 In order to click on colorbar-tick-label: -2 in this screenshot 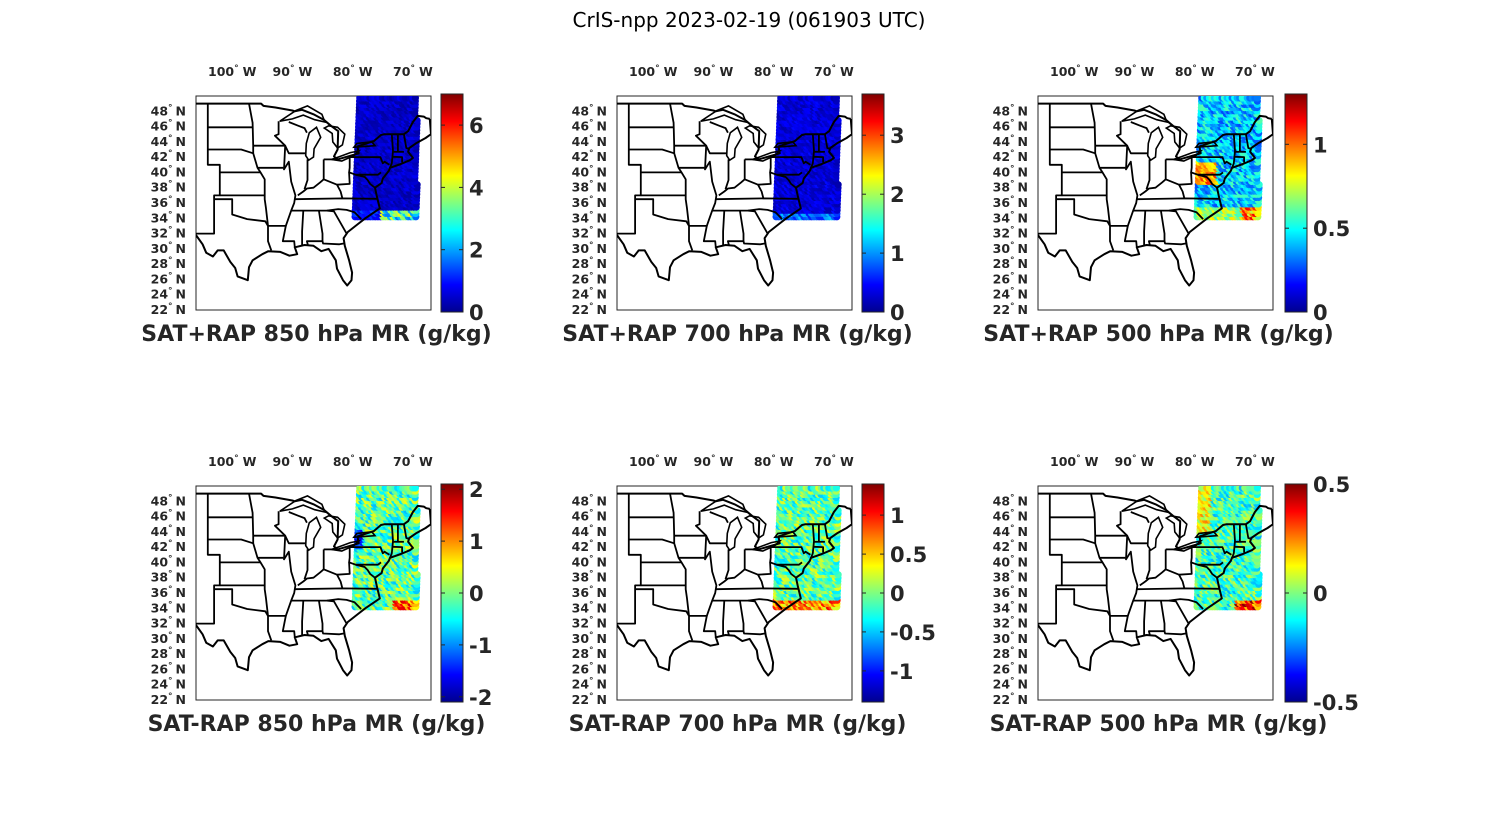, I will do `click(480, 698)`.